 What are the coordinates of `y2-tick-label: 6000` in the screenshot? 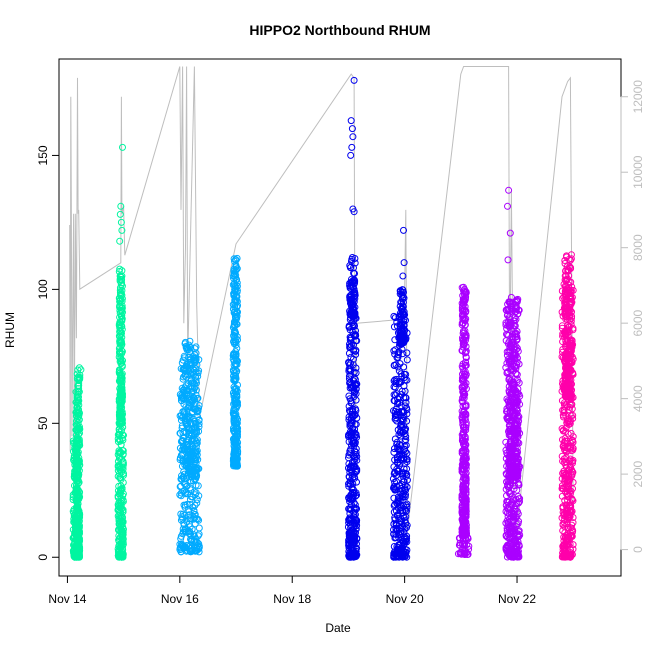 It's located at (638, 322).